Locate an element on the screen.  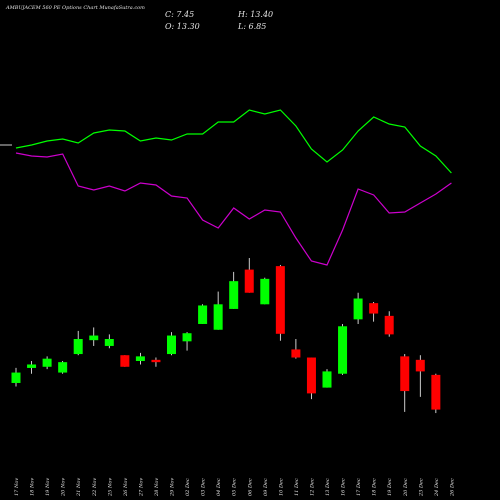
x-tick-label: 29 Nov is located at coordinates (173, 487).